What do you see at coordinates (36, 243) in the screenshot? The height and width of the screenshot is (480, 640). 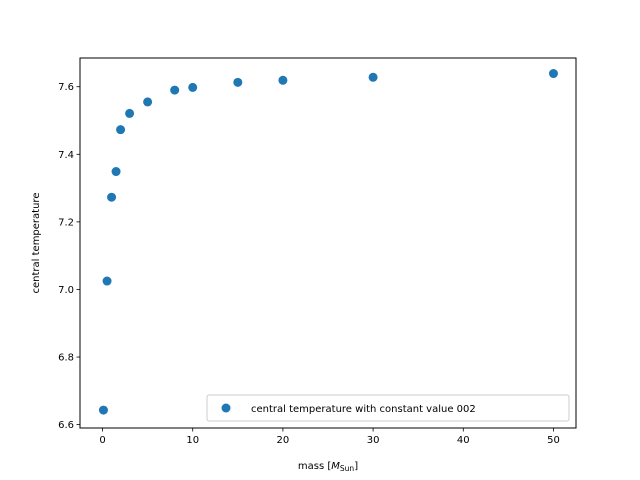 I see `y-axis-label: central temperature` at bounding box center [36, 243].